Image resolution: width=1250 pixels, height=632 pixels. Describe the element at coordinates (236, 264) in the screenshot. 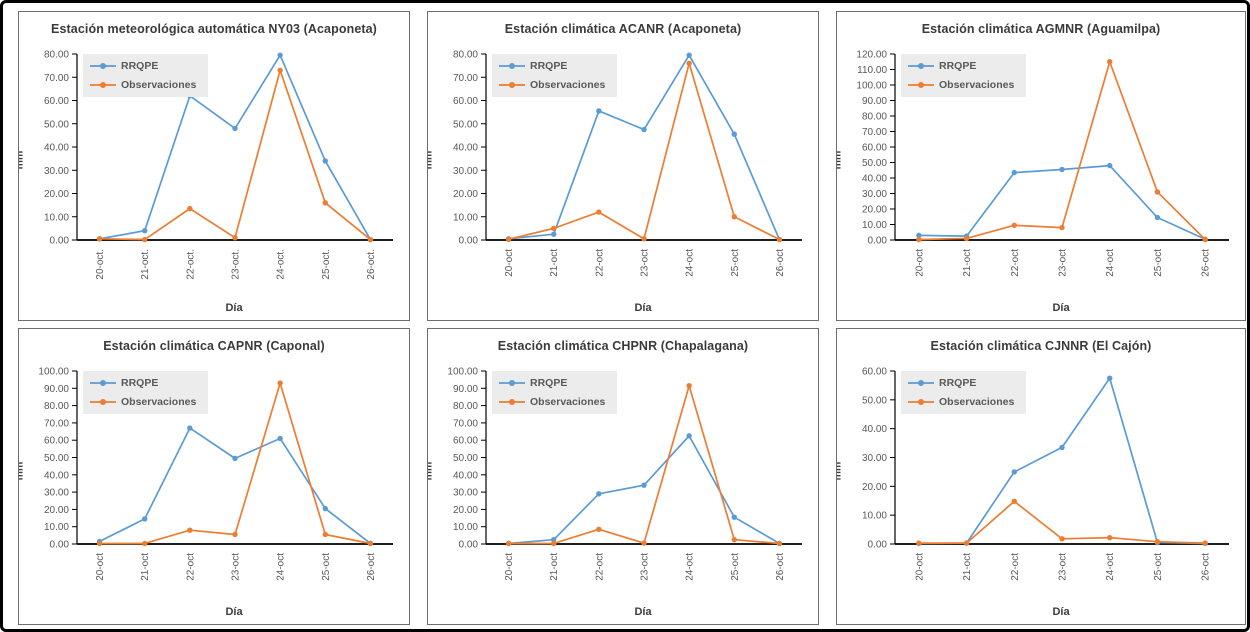

I see `svg-text: 23-oct.` at that location.